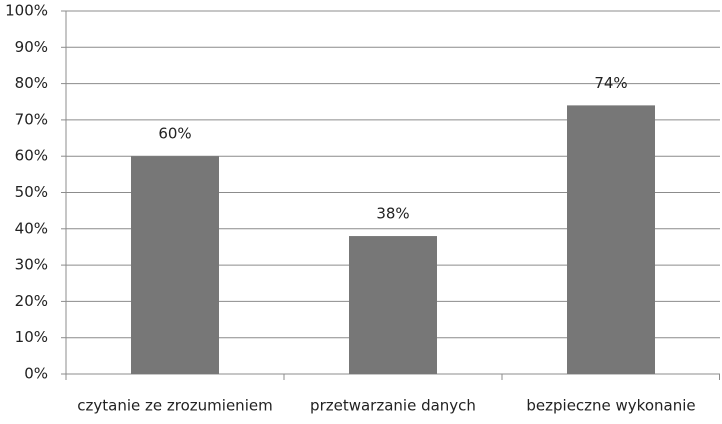  Describe the element at coordinates (31, 337) in the screenshot. I see `y-tick-label: 10%` at that location.